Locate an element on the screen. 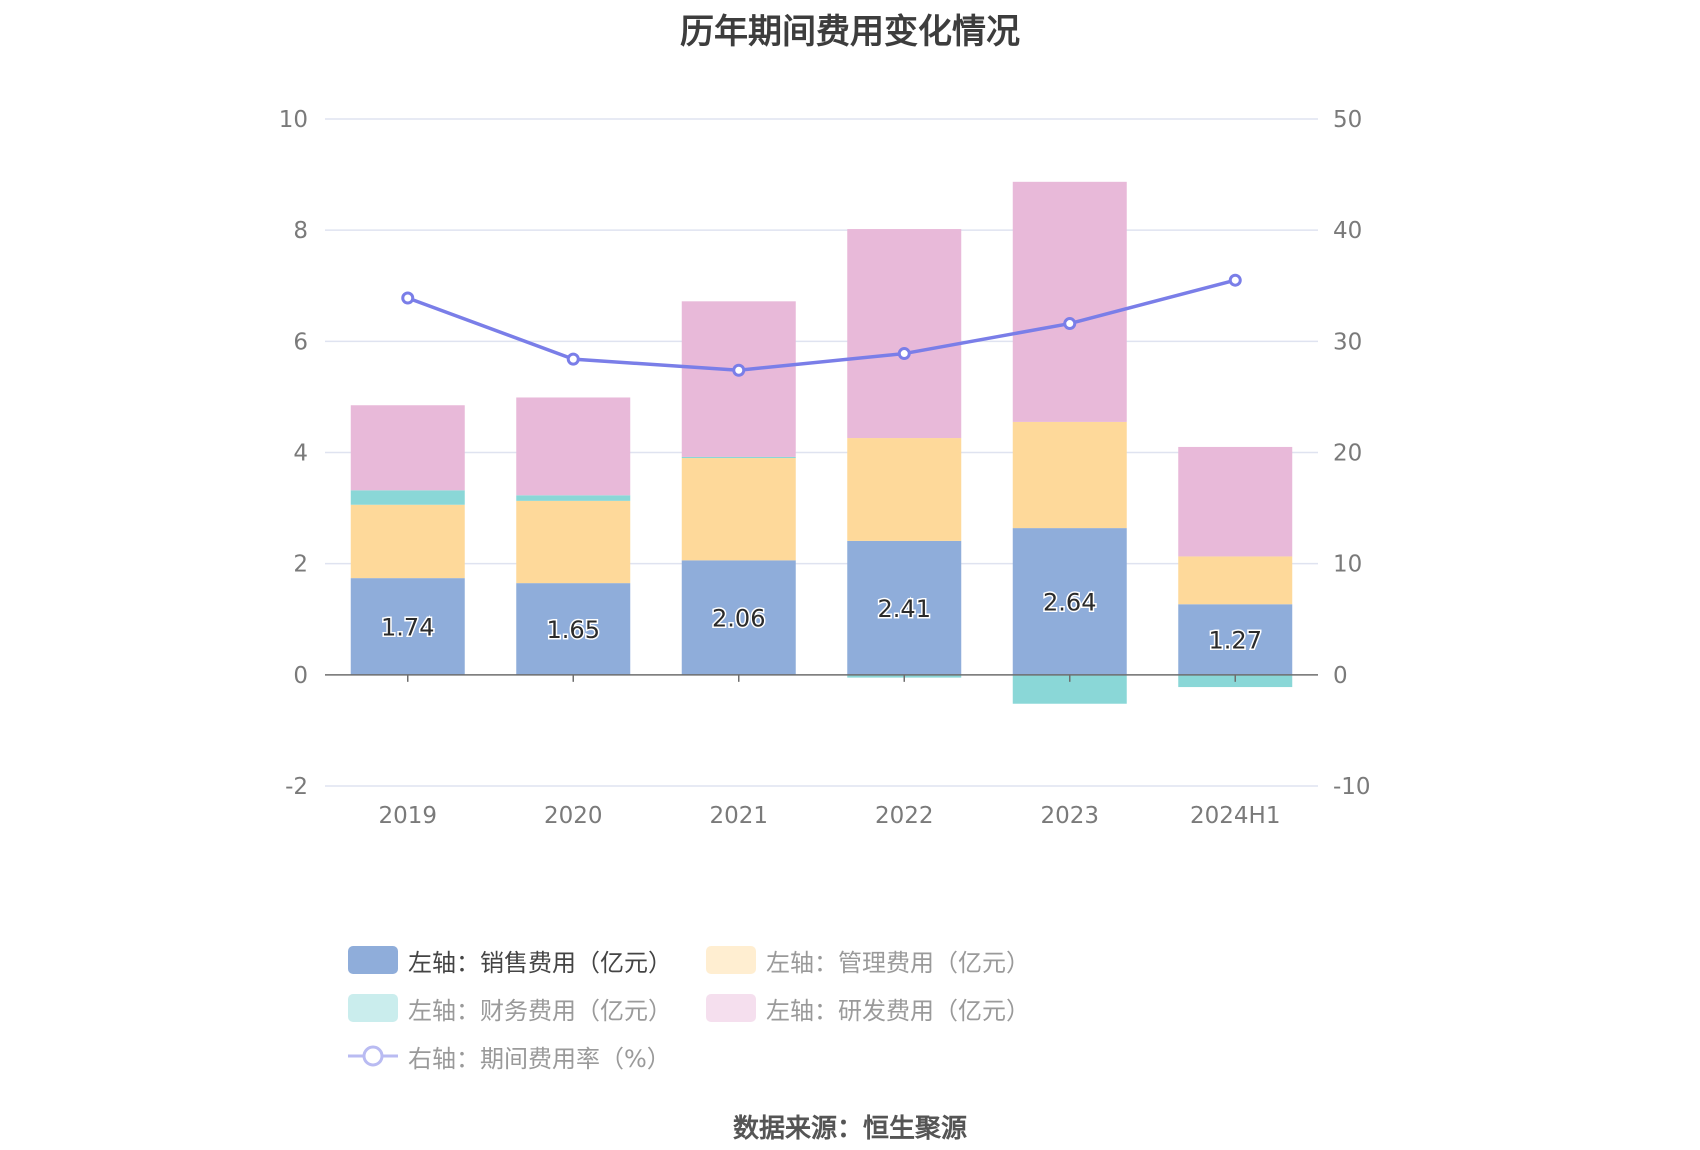  legend-item: 左轴：管理费用（亿元） is located at coordinates (868, 960).